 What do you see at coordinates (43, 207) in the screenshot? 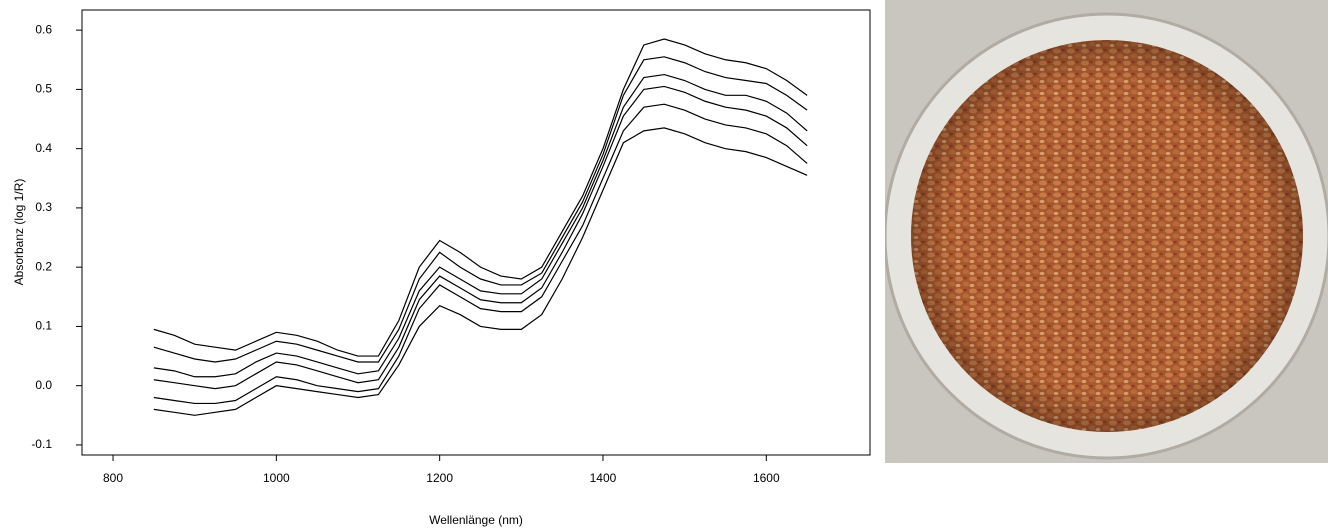
I see `y-tick-label: 0.3` at bounding box center [43, 207].